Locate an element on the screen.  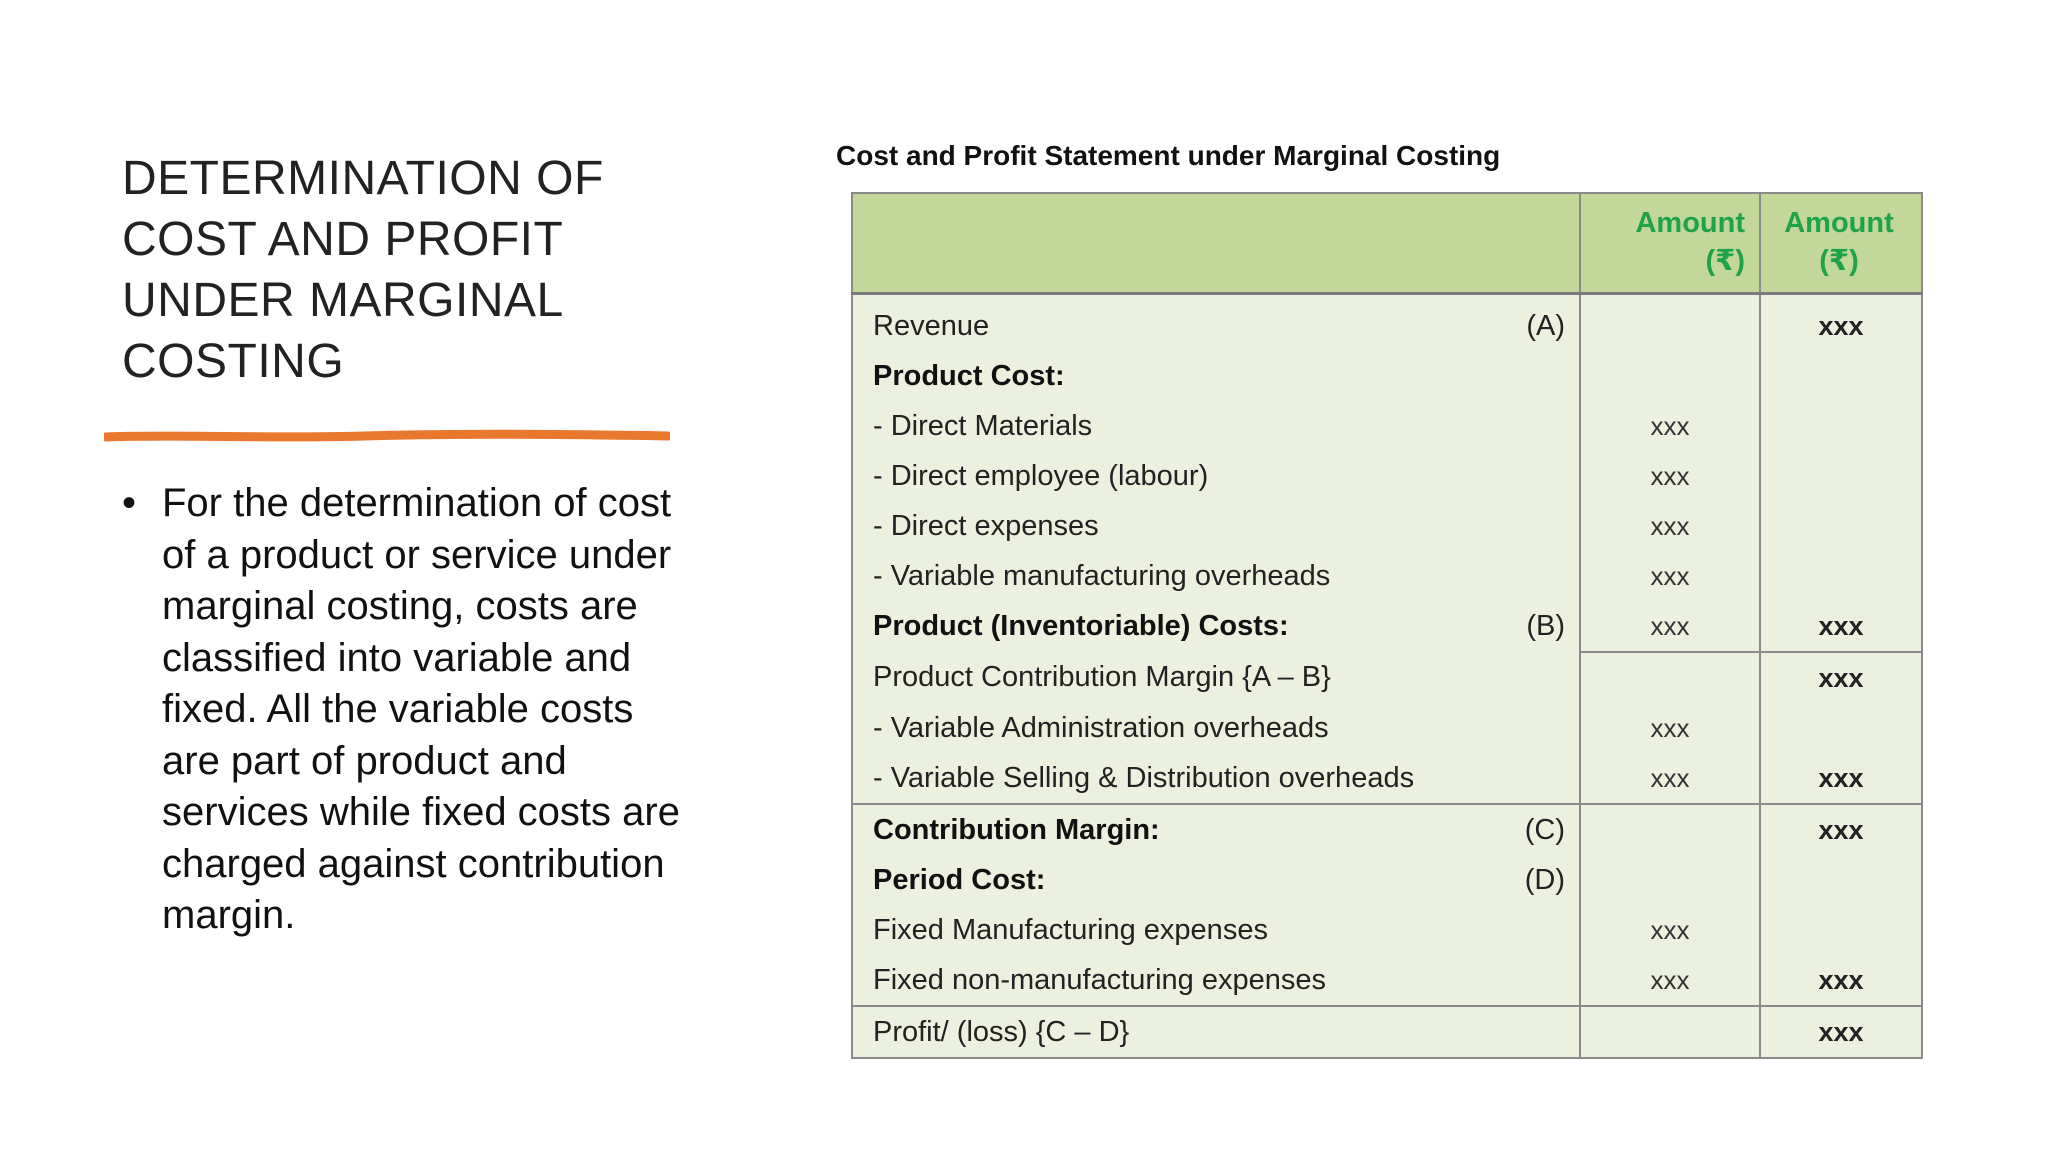
row-label-cell: Fixed non-manufacturing expenses is located at coordinates (1216, 980).